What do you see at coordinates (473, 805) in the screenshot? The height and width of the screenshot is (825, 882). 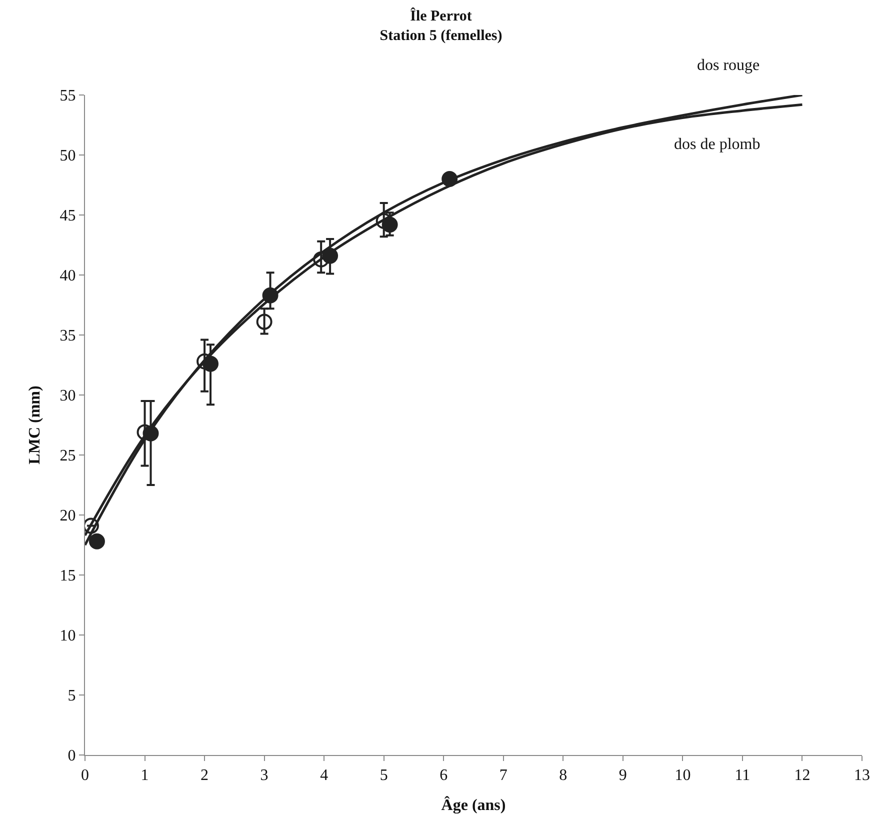 I see `x-axis-title: Âge (ans)` at bounding box center [473, 805].